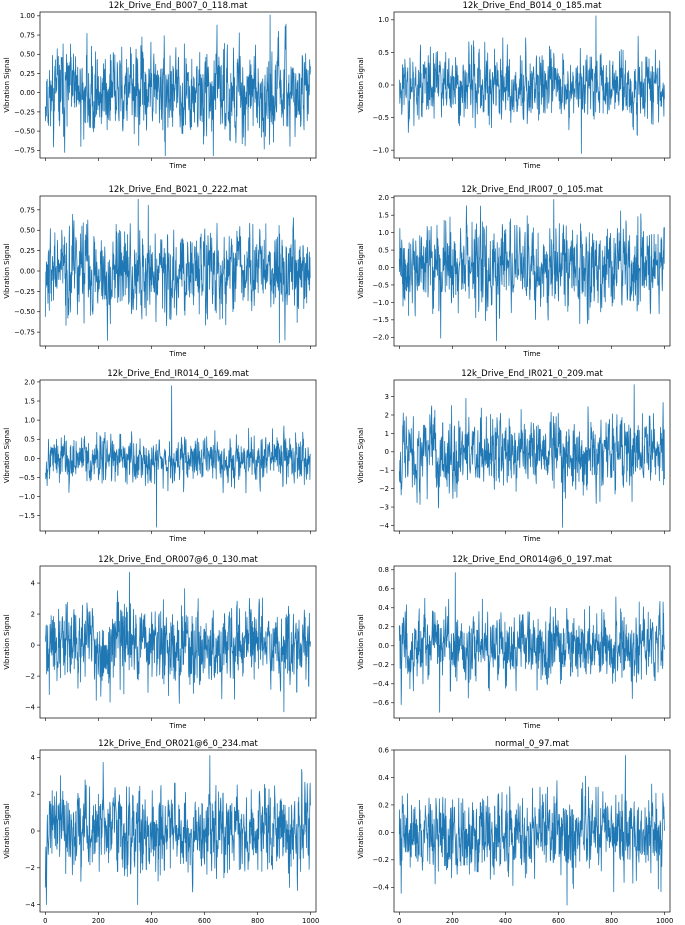  What do you see at coordinates (380, 285) in the screenshot?
I see `y-tick-label-3-3: −0.5` at bounding box center [380, 285].